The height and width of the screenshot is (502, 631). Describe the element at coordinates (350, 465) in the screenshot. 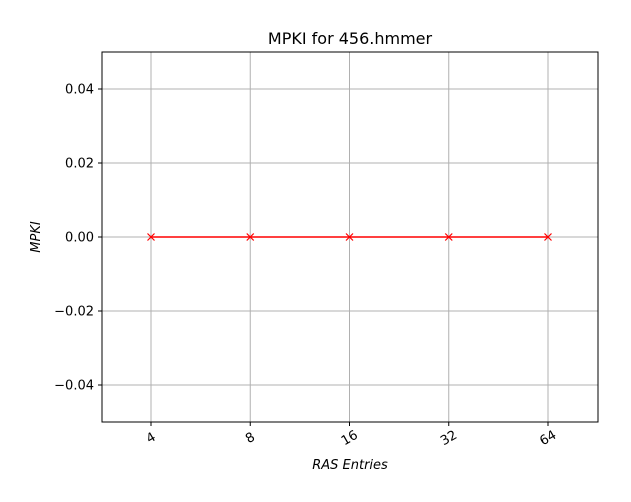

I see `x-axis-label: RAS Entries` at that location.